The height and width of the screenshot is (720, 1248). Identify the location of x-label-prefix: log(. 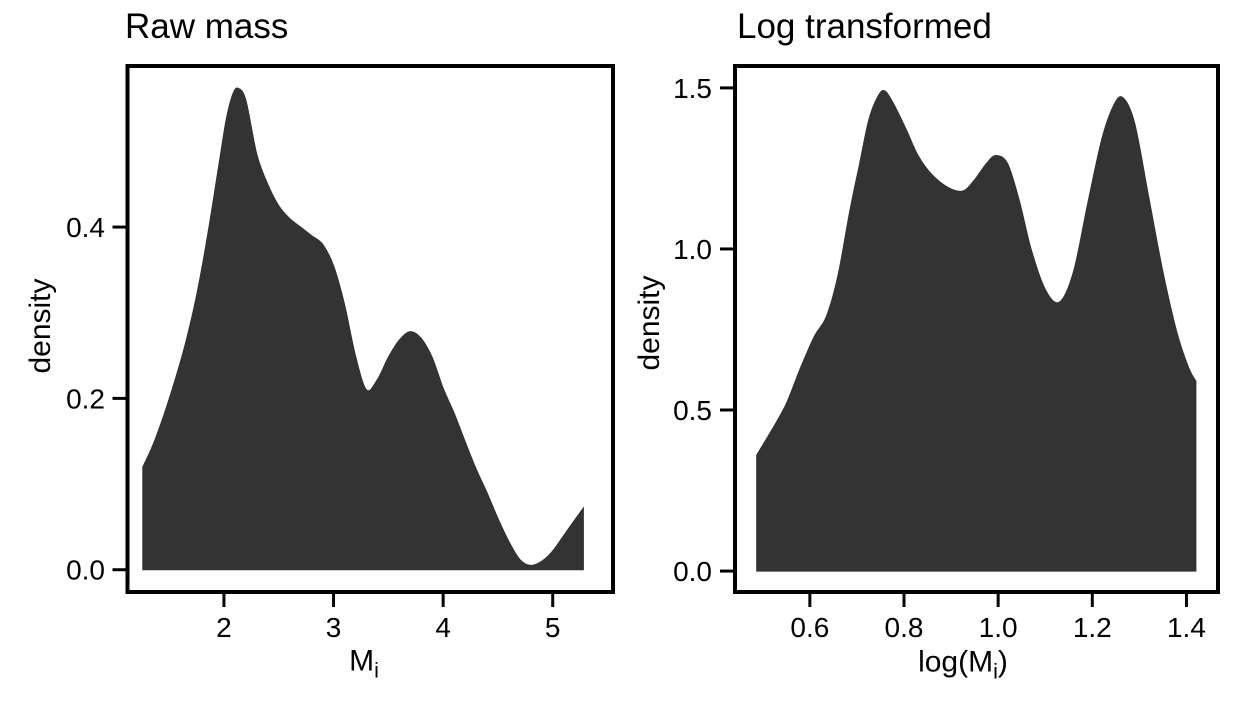
(943, 662).